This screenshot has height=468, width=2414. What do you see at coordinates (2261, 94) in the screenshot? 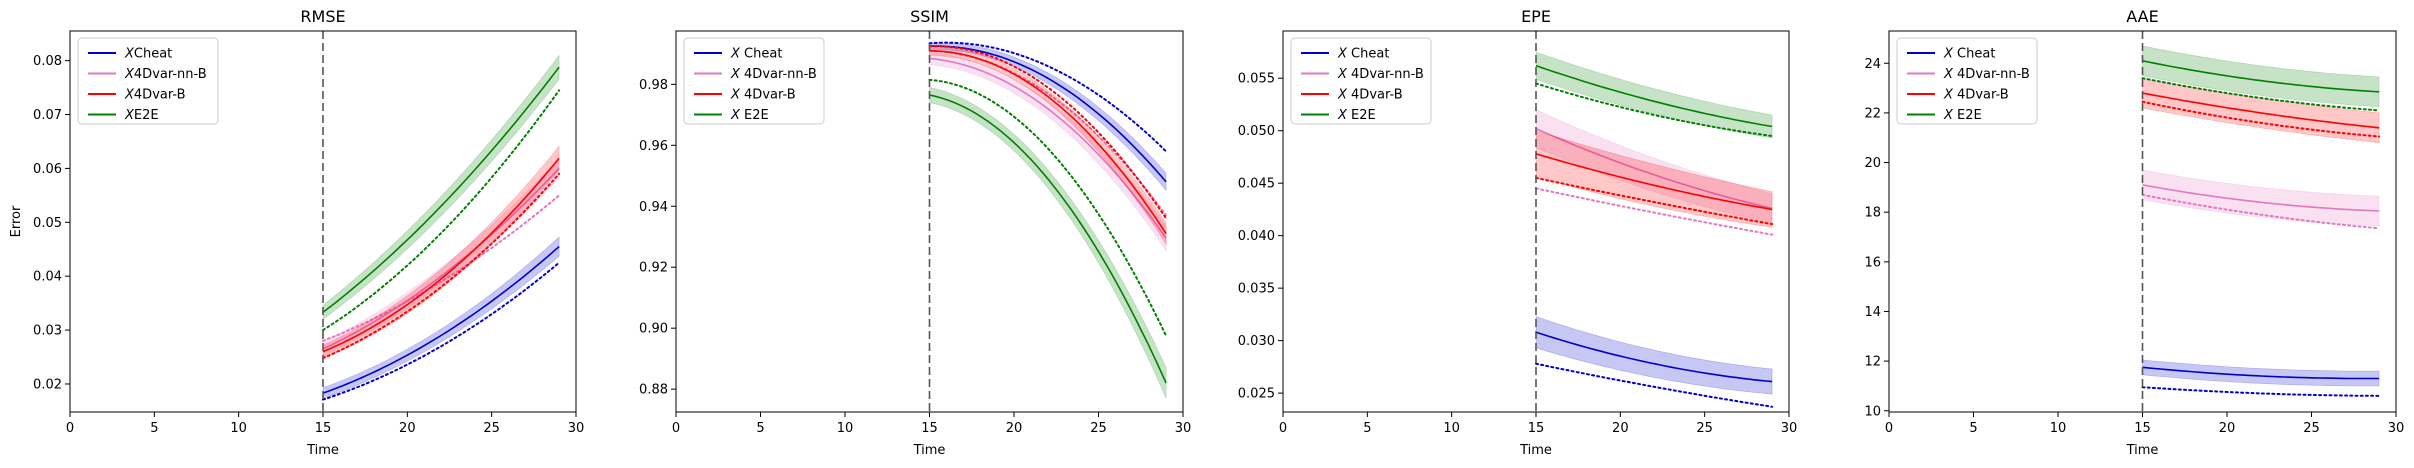
I see `dotted-line-e2e` at bounding box center [2261, 94].